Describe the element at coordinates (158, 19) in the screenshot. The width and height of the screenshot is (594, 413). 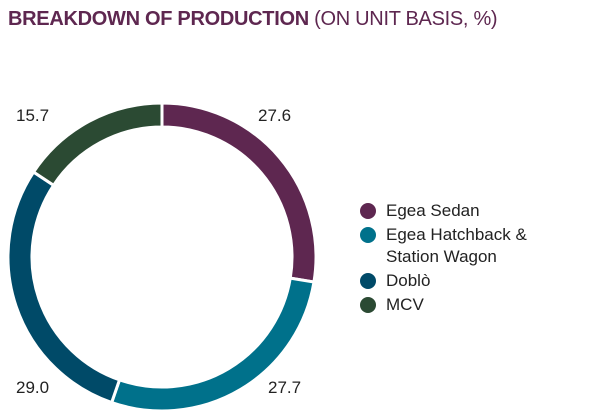
I see `chart-title-main: BREAKDOWN OF PRODUCTION` at that location.